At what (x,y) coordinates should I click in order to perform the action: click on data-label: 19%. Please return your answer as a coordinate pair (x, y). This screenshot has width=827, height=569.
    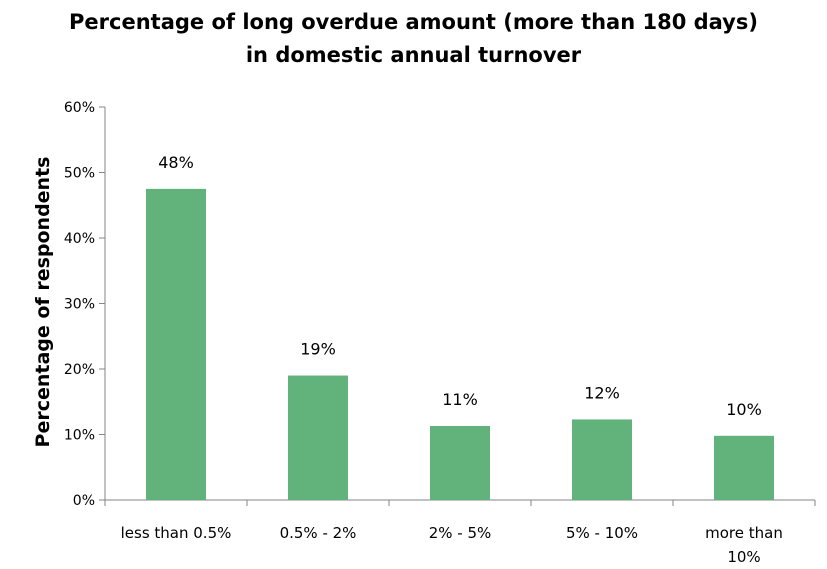
    Looking at the image, I should click on (318, 349).